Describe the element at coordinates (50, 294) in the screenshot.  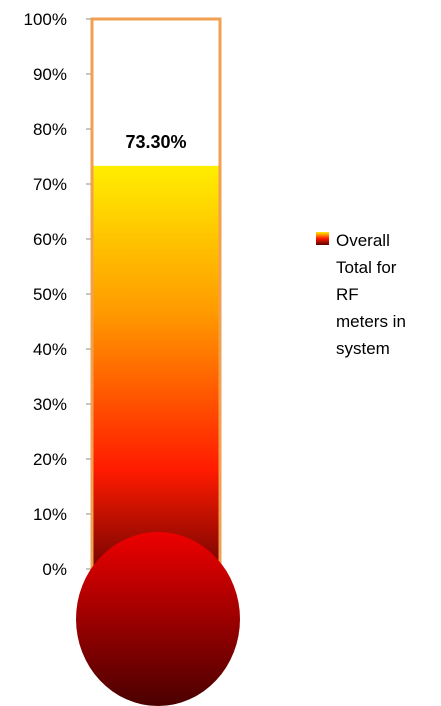
I see `y-tick-label: 50%` at that location.